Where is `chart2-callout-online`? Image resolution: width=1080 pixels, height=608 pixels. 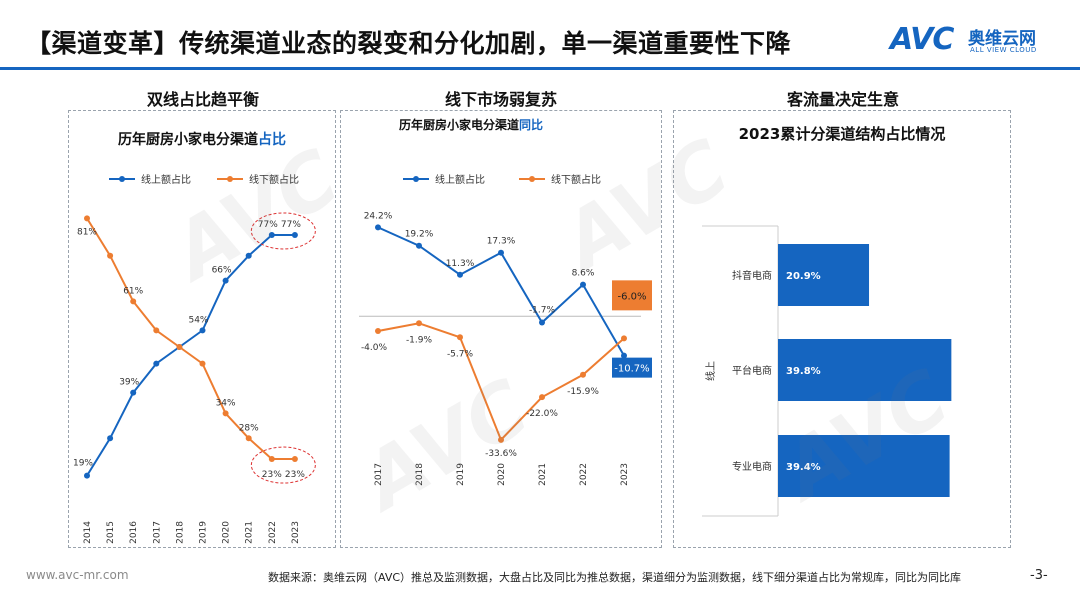
chart2-callout-online is located at coordinates (632, 367).